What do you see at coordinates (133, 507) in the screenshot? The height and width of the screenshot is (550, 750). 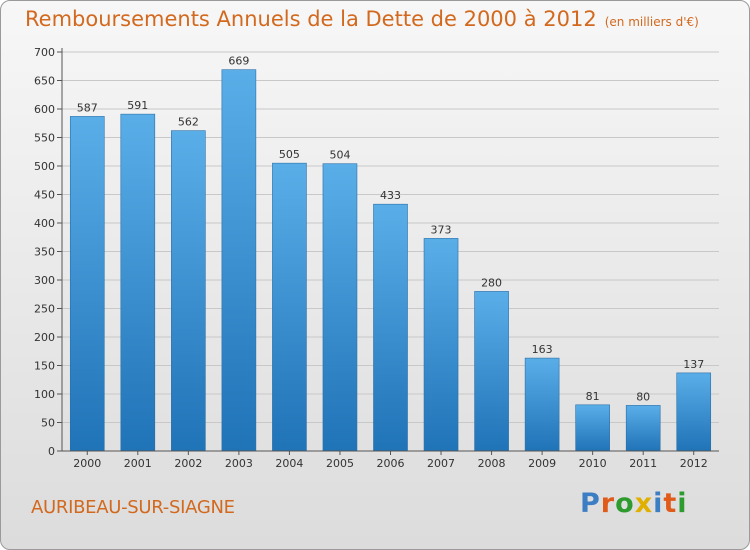 I see `commune-name: AURIBEAU-SUR-SIAGNE` at bounding box center [133, 507].